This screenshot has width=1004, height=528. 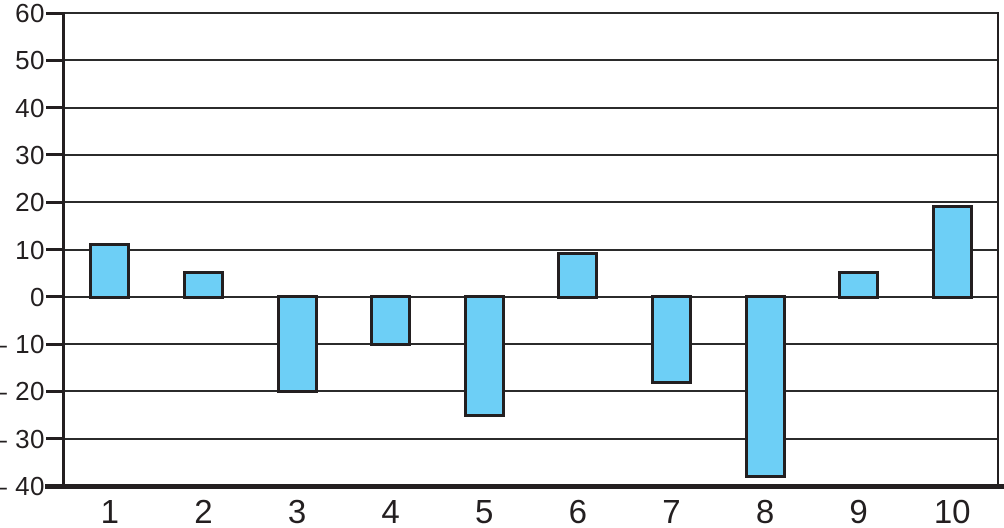 I want to click on x-axis-label: 10, so click(x=952, y=510).